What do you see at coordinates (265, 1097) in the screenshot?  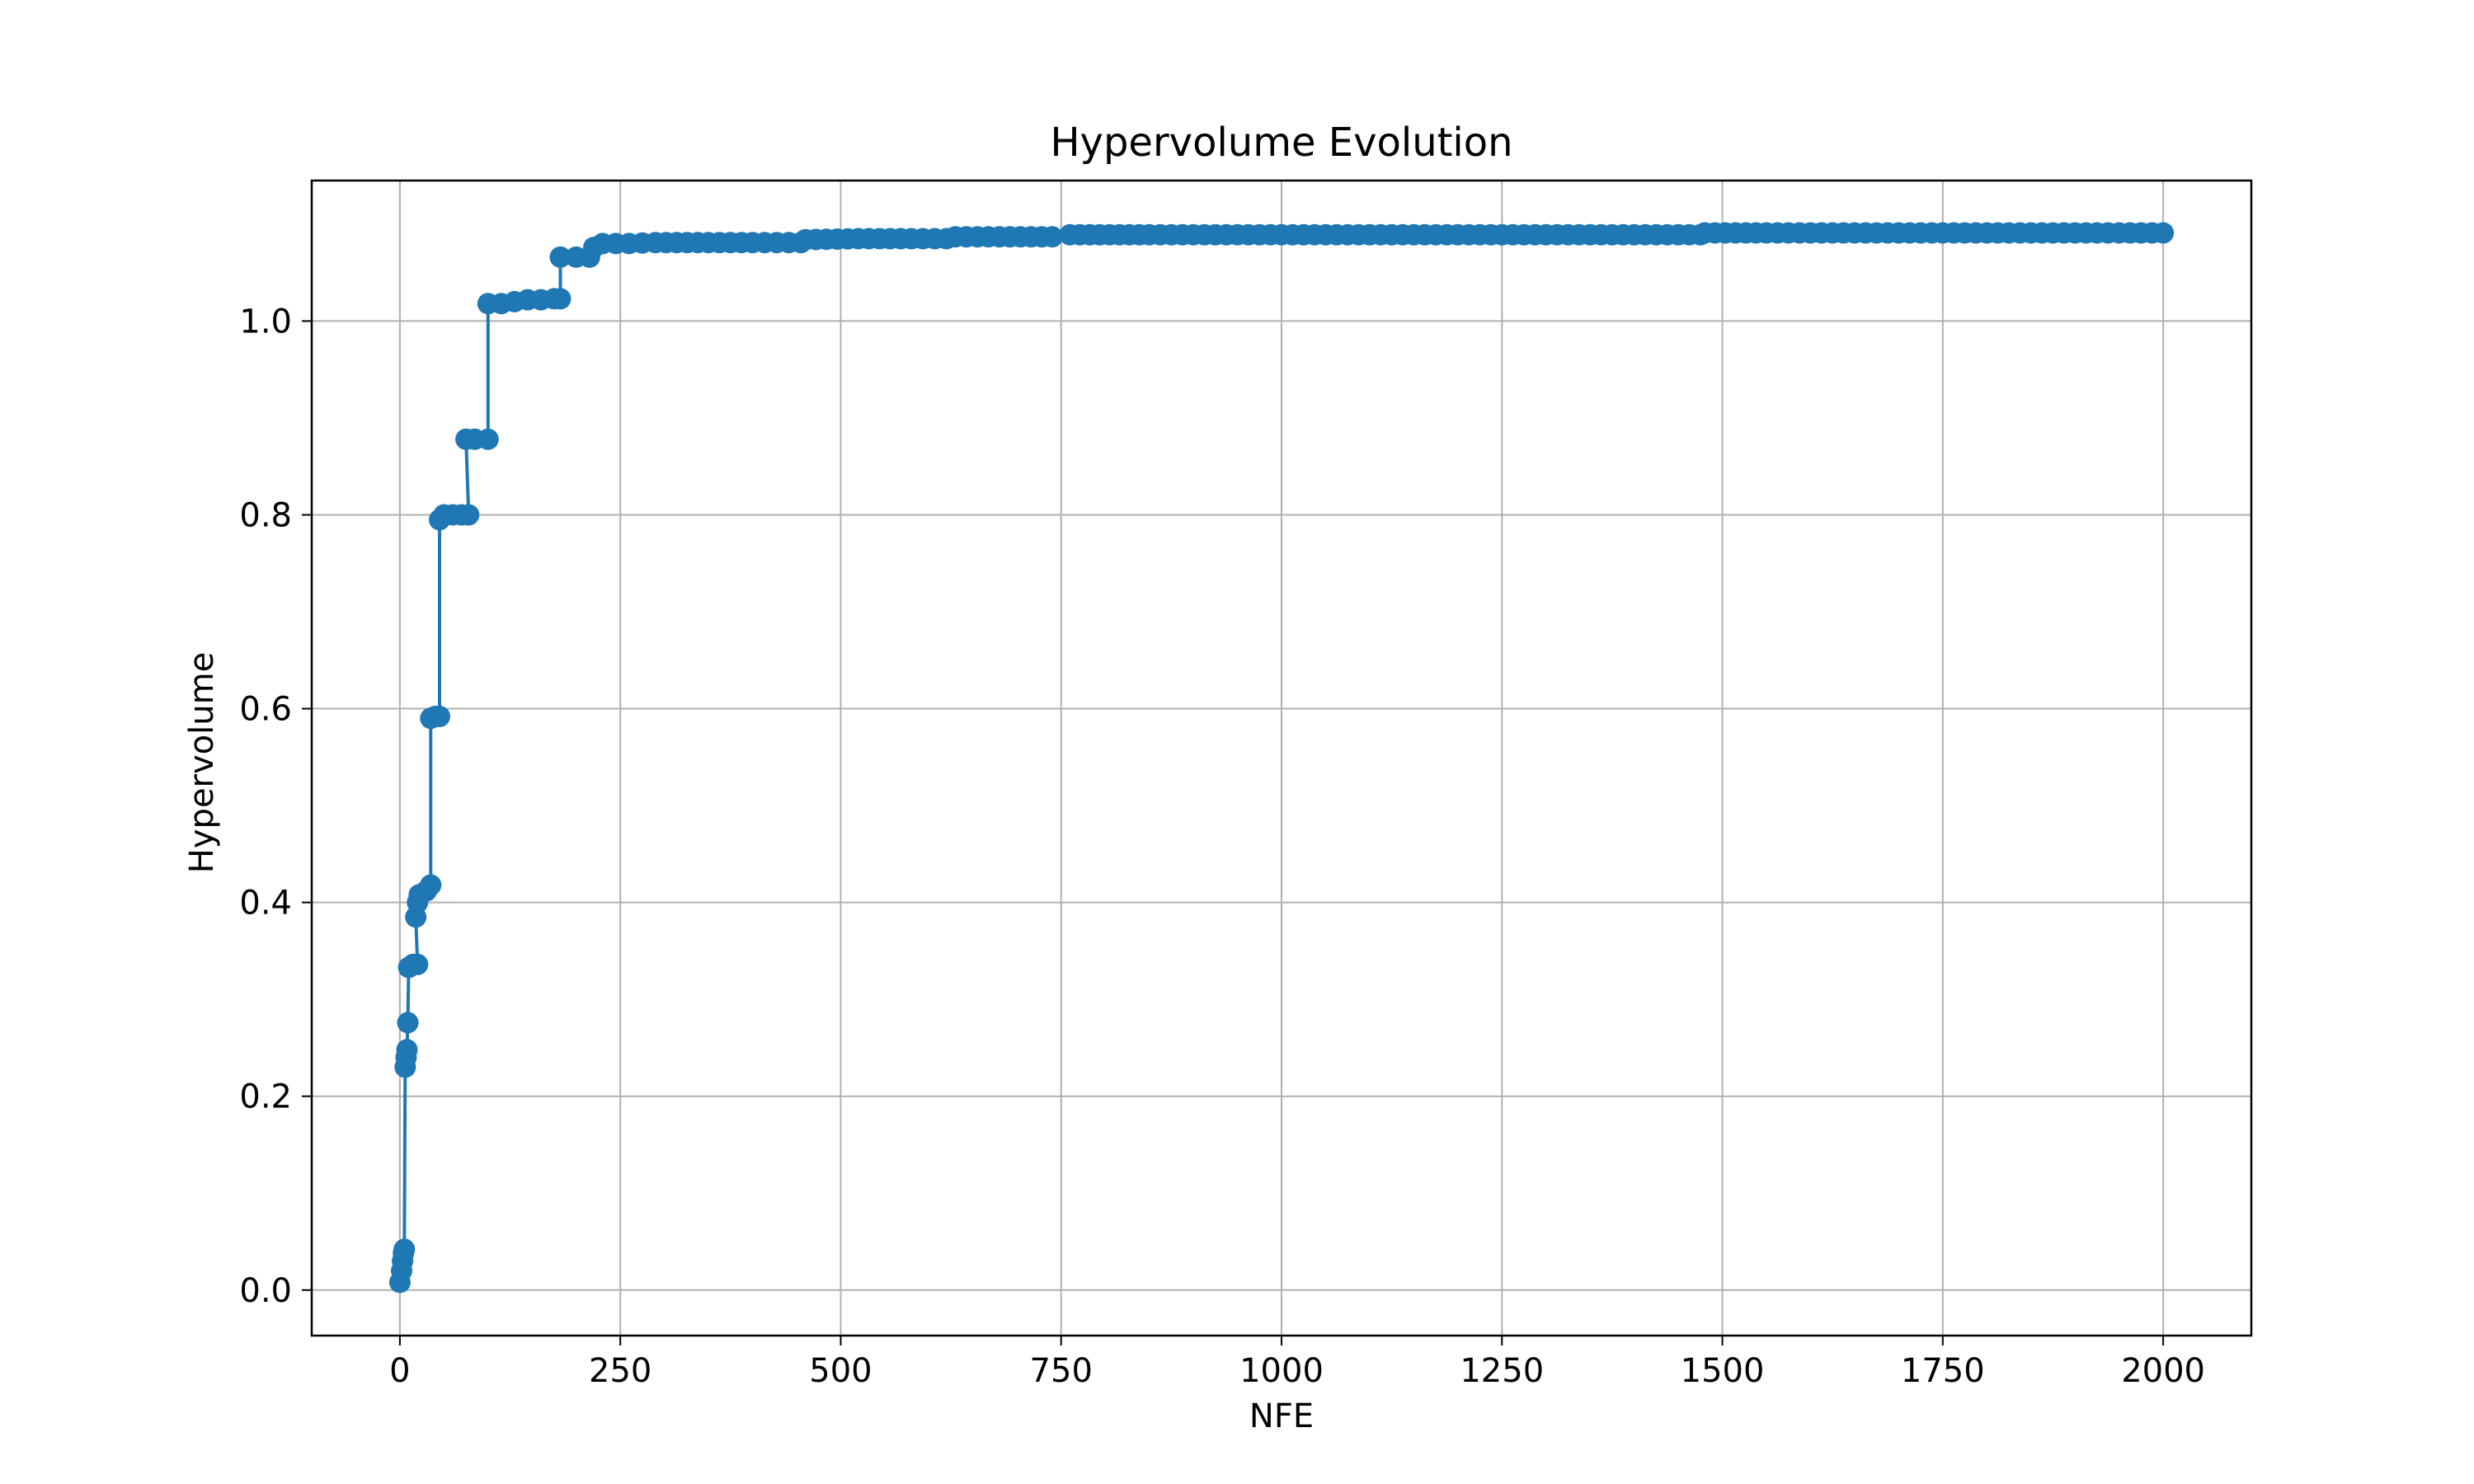 I see `y-tick-label: 0.2` at bounding box center [265, 1097].